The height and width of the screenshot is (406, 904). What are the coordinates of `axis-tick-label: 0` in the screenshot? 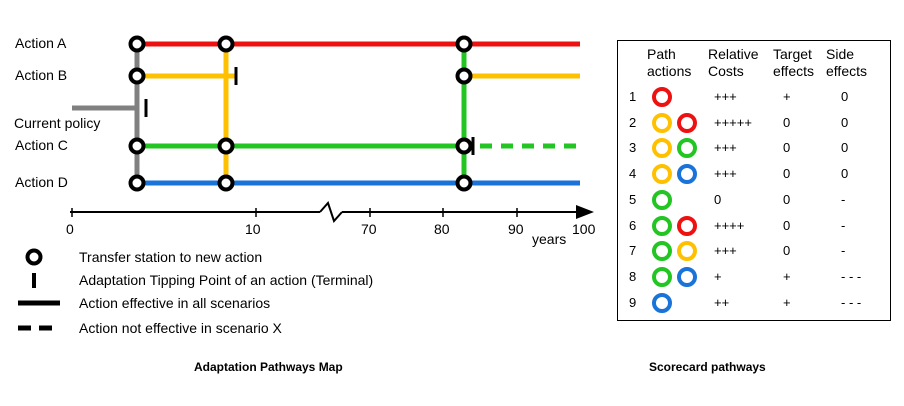 It's located at (70, 229).